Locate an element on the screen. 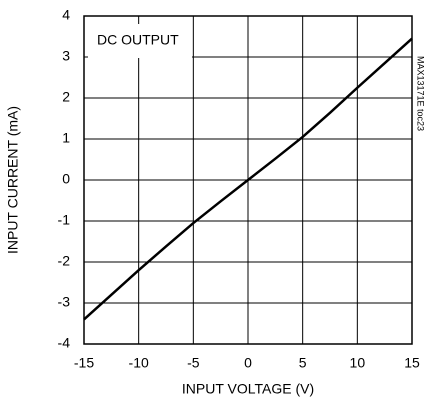  x-tick-label: -5 is located at coordinates (193, 363).